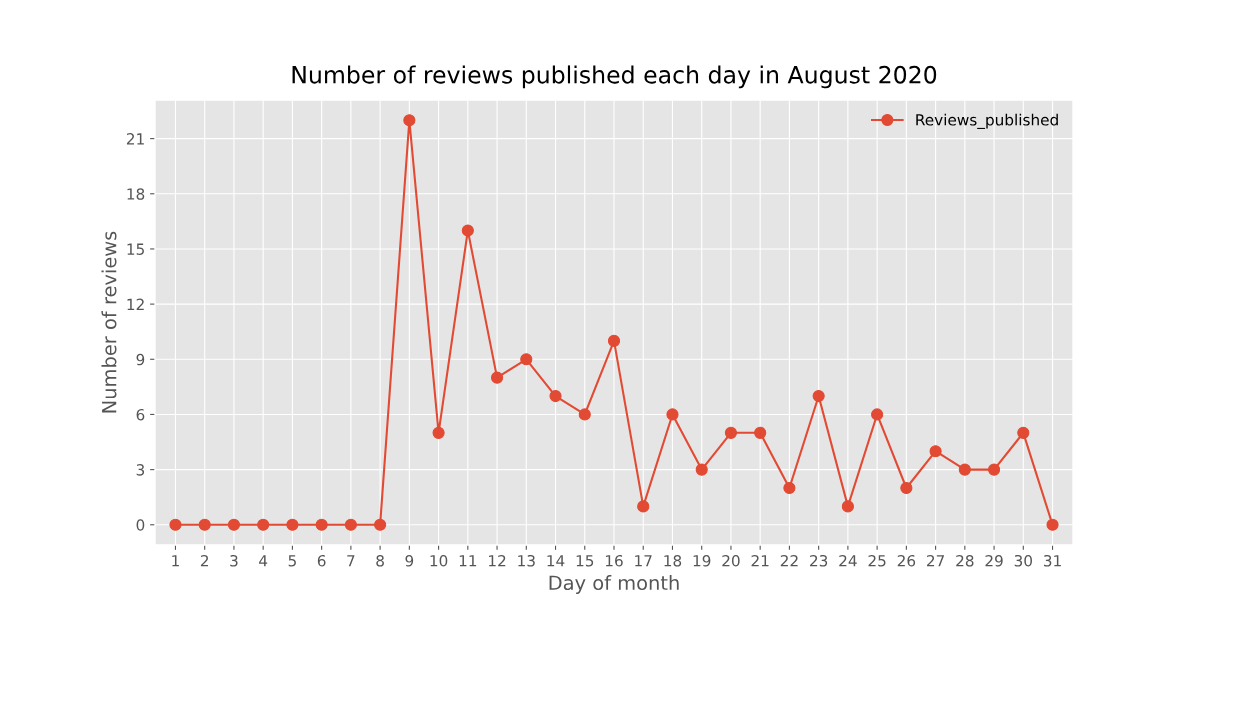  Describe the element at coordinates (321, 560) in the screenshot. I see `x-tick-label: 6` at that location.